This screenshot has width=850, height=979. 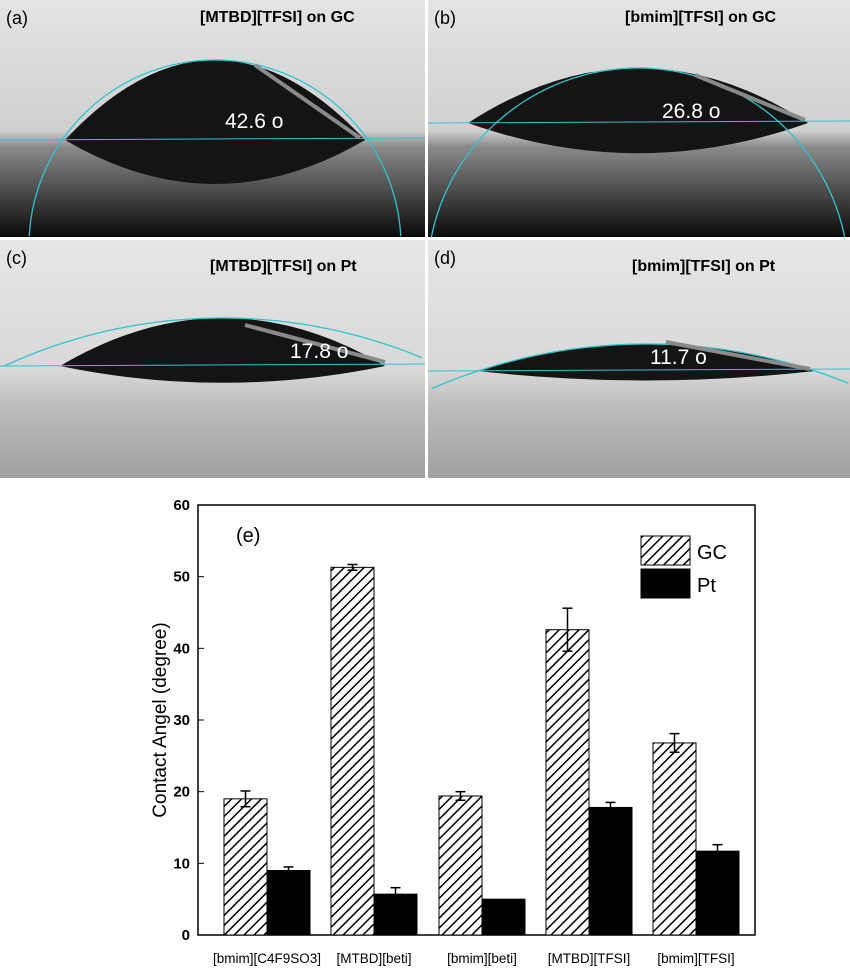 I want to click on y-tick-label: 20, so click(x=181, y=792).